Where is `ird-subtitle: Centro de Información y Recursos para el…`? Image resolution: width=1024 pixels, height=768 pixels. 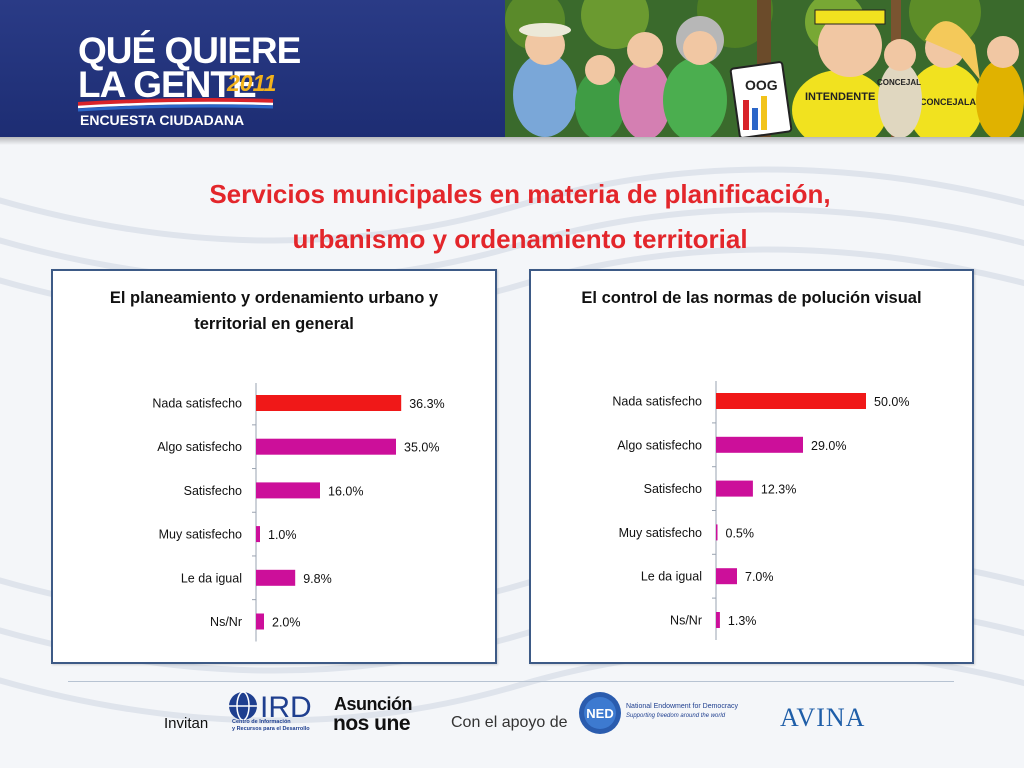
ird-subtitle: Centro de Información y Recursos para el… is located at coordinates (271, 725).